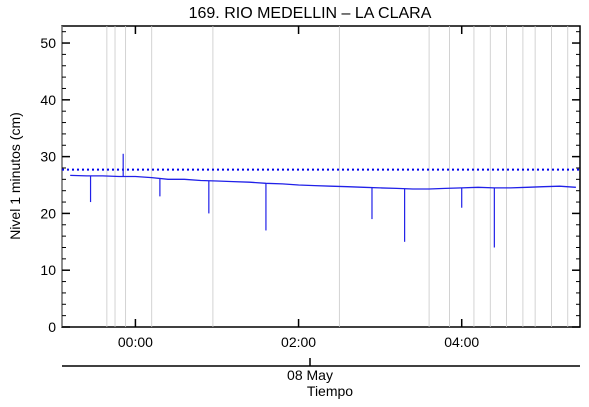  Describe the element at coordinates (48, 43) in the screenshot. I see `y-tick-label: 50` at that location.